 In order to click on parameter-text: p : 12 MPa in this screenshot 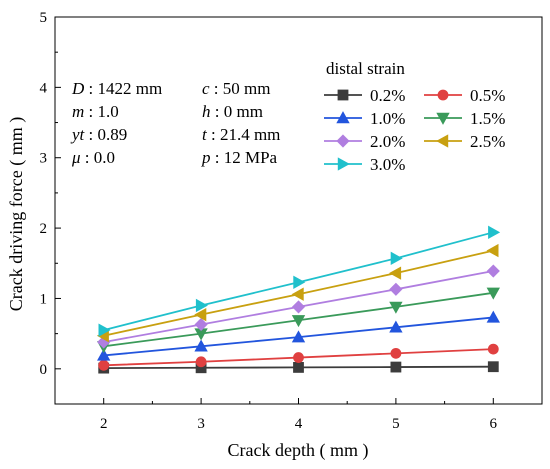, I will do `click(239, 157)`.